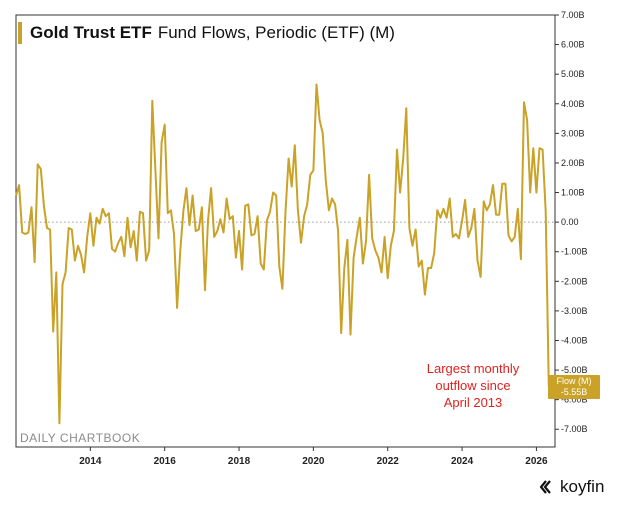 This screenshot has width=617, height=505. Describe the element at coordinates (388, 461) in the screenshot. I see `x-tick-label: 2022` at that location.